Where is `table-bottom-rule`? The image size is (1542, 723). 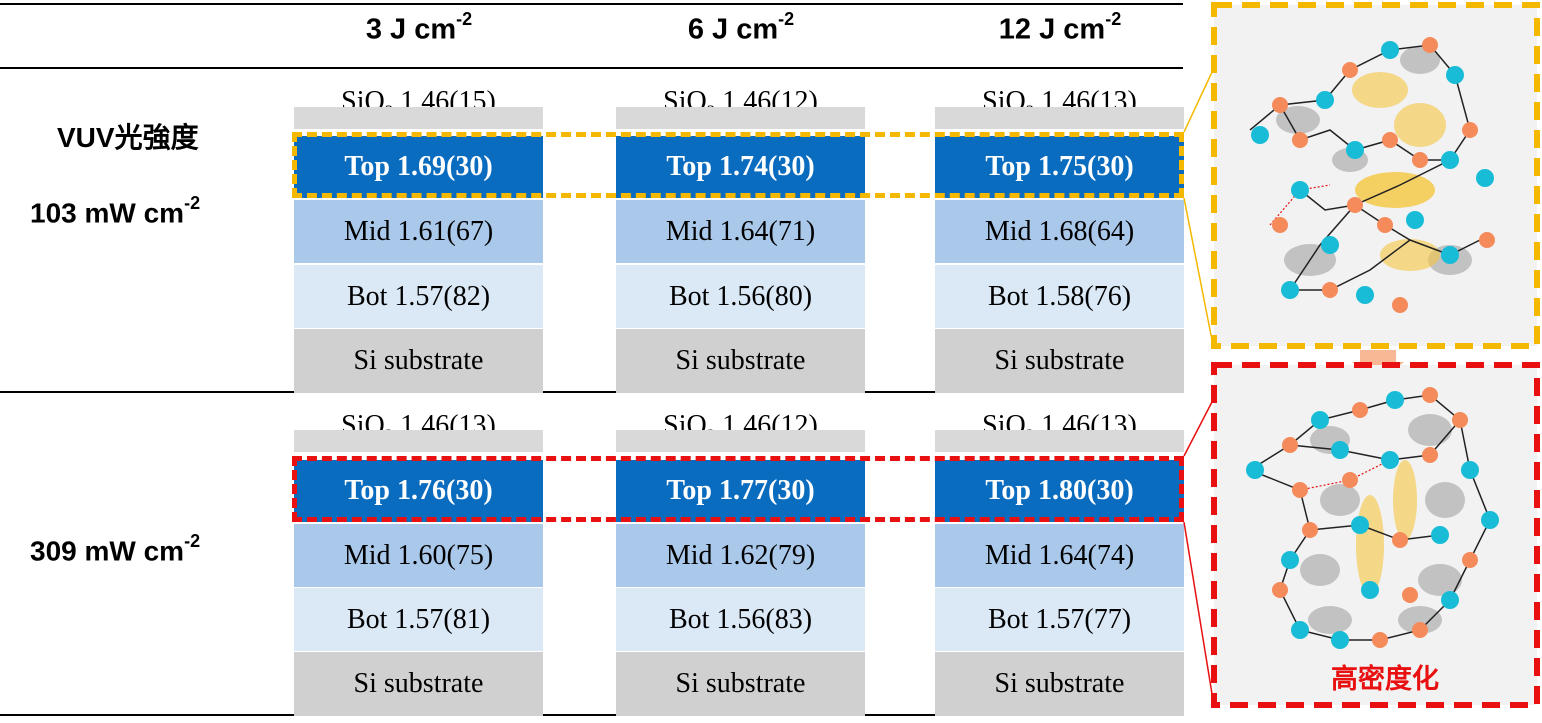 table-bottom-rule is located at coordinates (591, 715).